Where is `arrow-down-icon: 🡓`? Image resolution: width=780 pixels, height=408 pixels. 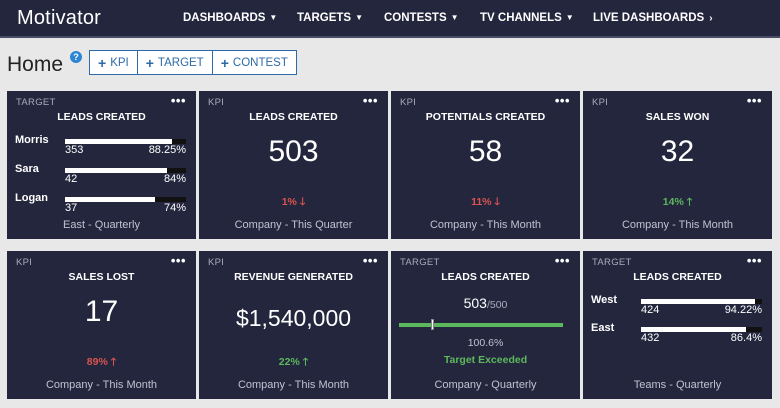
arrow-down-icon: 🡓 is located at coordinates (302, 202).